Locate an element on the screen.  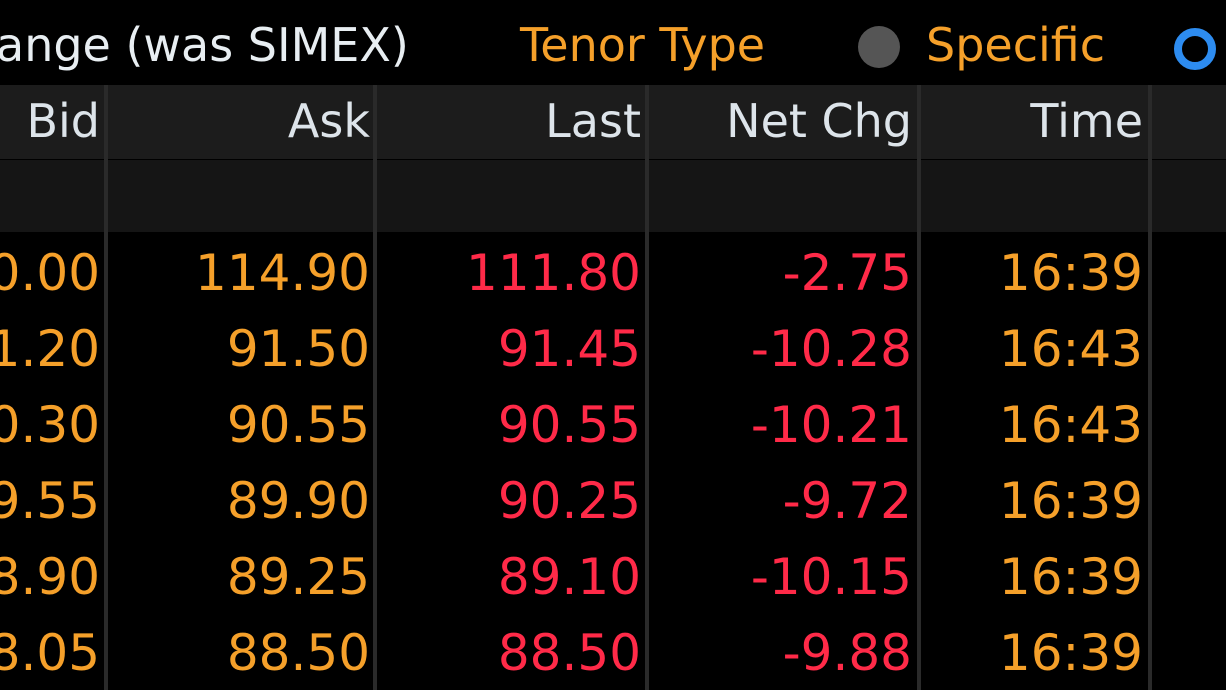
table-cell: 9.55 is located at coordinates (50, 501).